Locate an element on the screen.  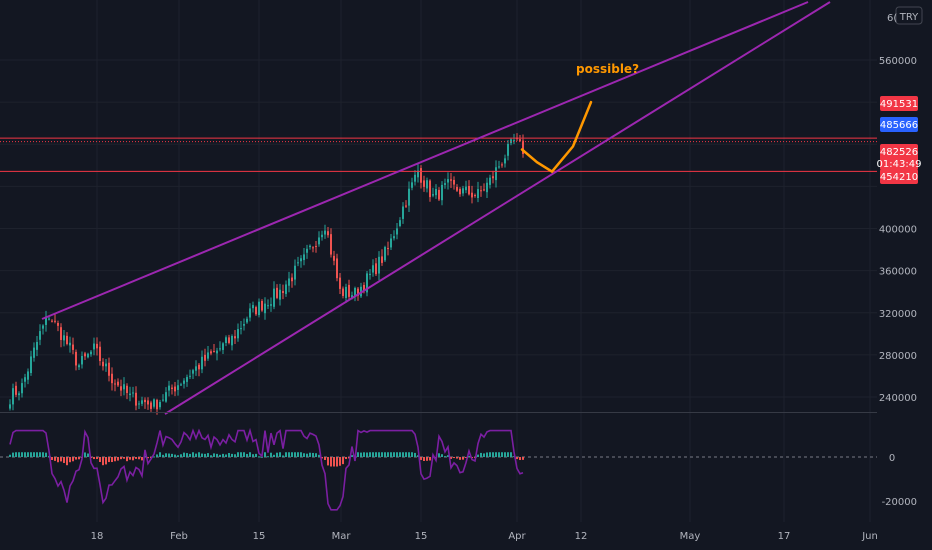
price-tag-label: 491531 is located at coordinates (899, 104).